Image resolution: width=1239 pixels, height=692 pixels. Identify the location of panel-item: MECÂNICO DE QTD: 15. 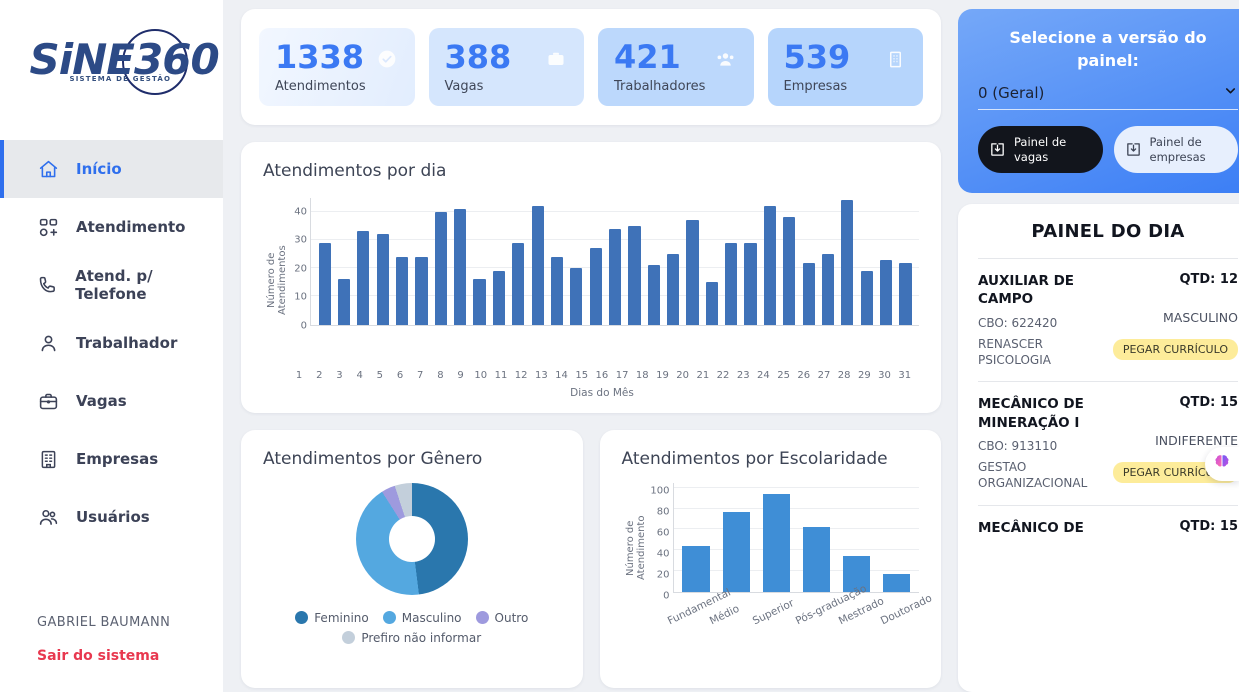
(1108, 527).